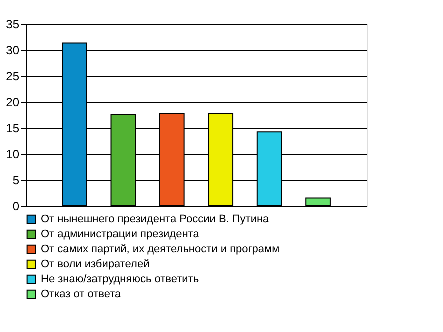 The image size is (443, 332). Describe the element at coordinates (16, 181) in the screenshot. I see `y-tick-label: 5` at that location.